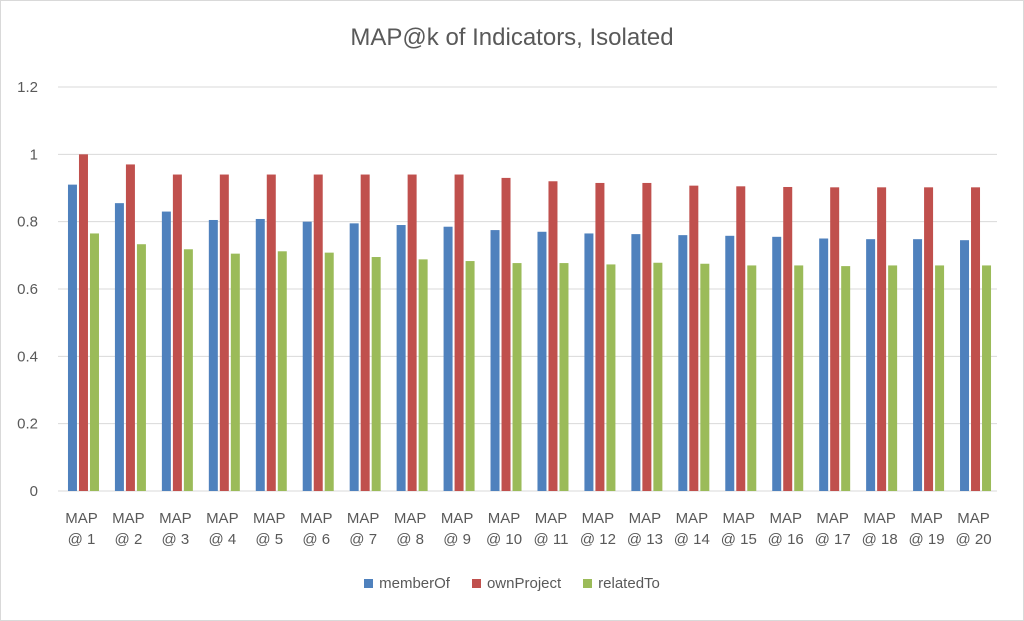  Describe the element at coordinates (598, 529) in the screenshot. I see `x-tick-label: MAP @ 12` at that location.